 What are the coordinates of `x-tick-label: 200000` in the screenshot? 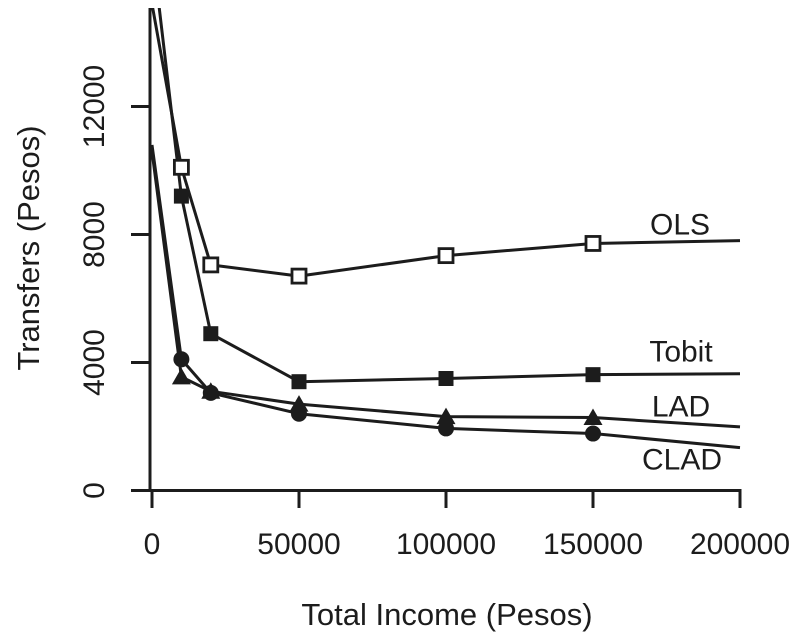 It's located at (740, 544).